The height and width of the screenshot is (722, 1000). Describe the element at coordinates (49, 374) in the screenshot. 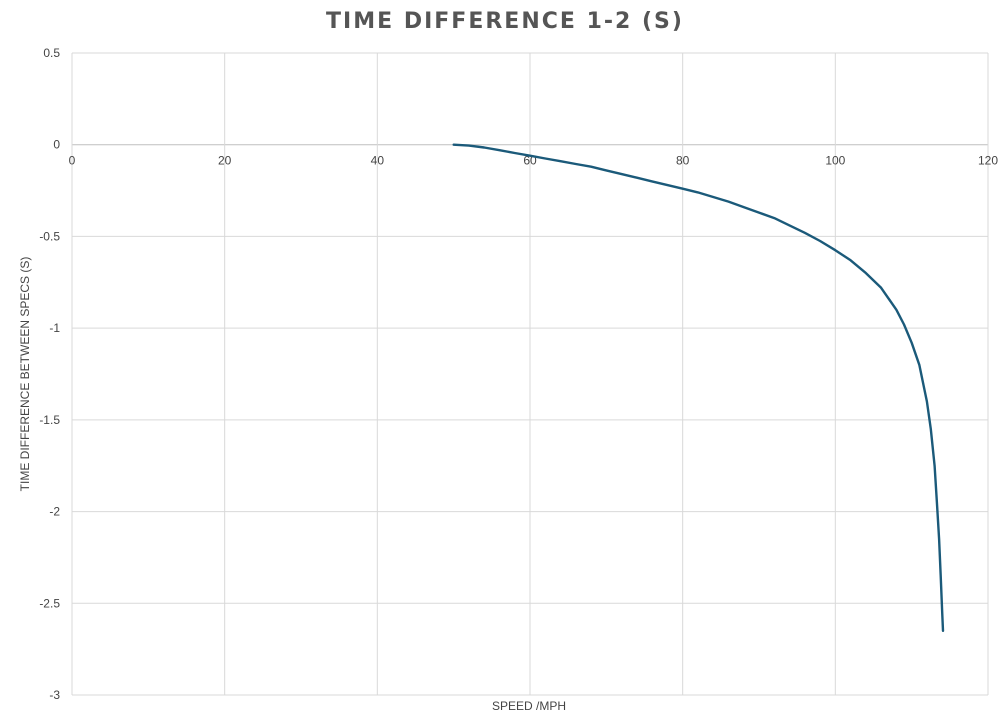

I see `y-tick-labels: 0.5 0 -0.5 -1 -1.5 -2 -2.5 -3` at that location.